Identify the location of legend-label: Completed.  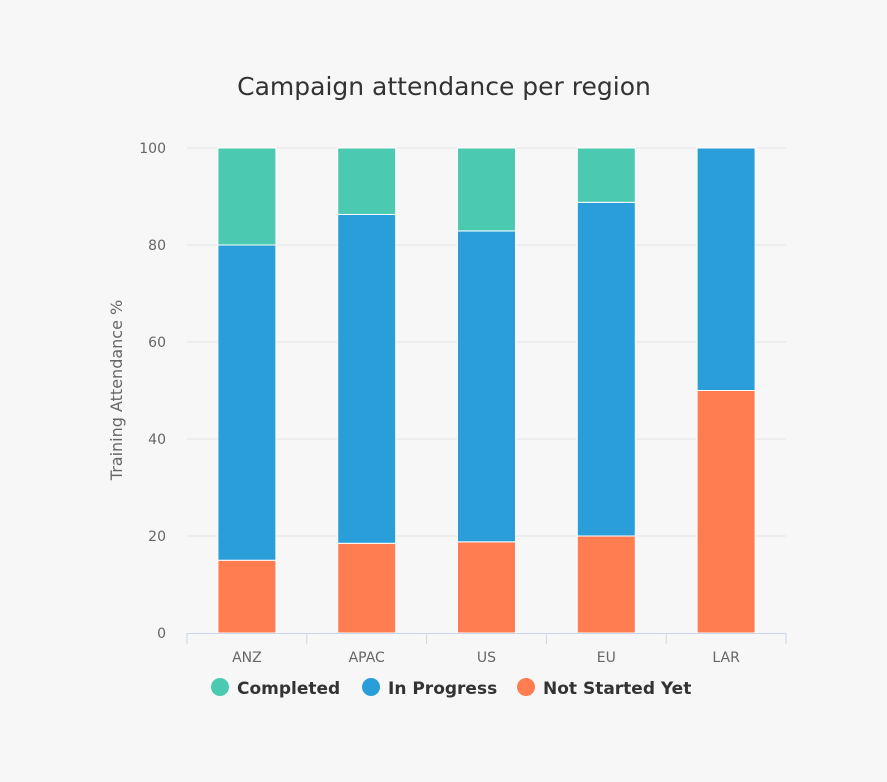
(288, 689).